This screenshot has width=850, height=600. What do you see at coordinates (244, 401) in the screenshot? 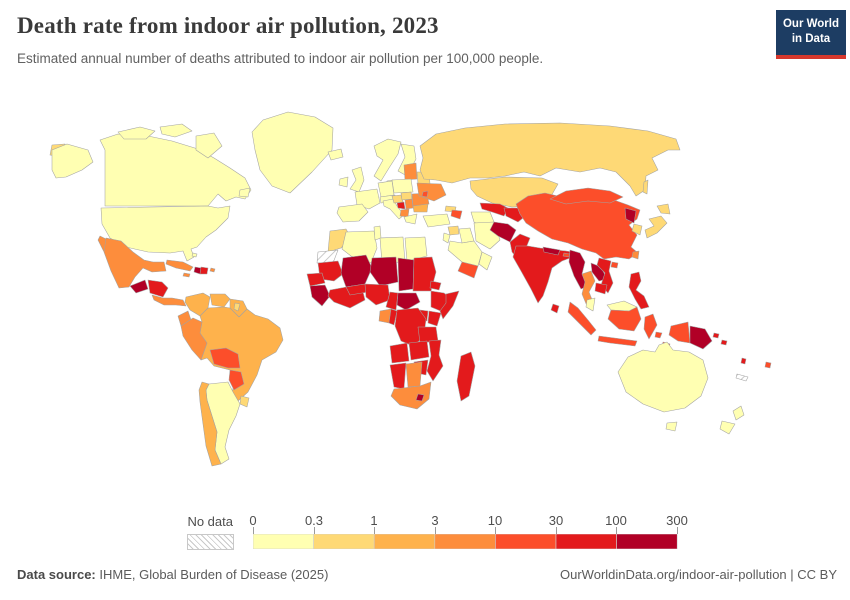
I see `country-uruguay` at bounding box center [244, 401].